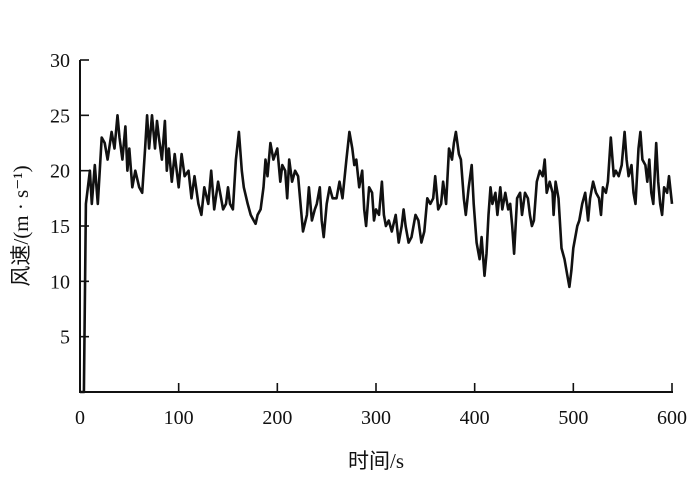  Describe the element at coordinates (277, 418) in the screenshot. I see `x-tick-label: 200` at that location.